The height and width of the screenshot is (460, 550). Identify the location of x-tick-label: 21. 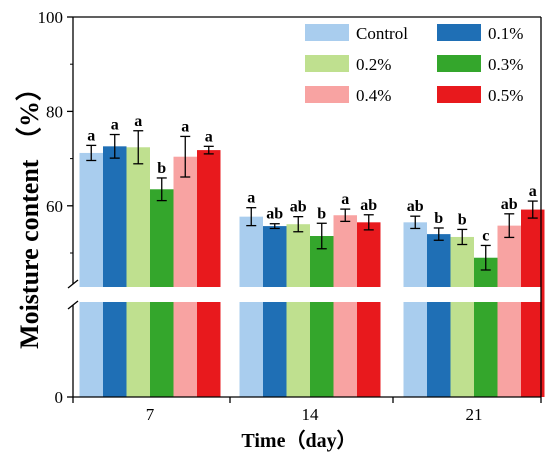
(474, 414).